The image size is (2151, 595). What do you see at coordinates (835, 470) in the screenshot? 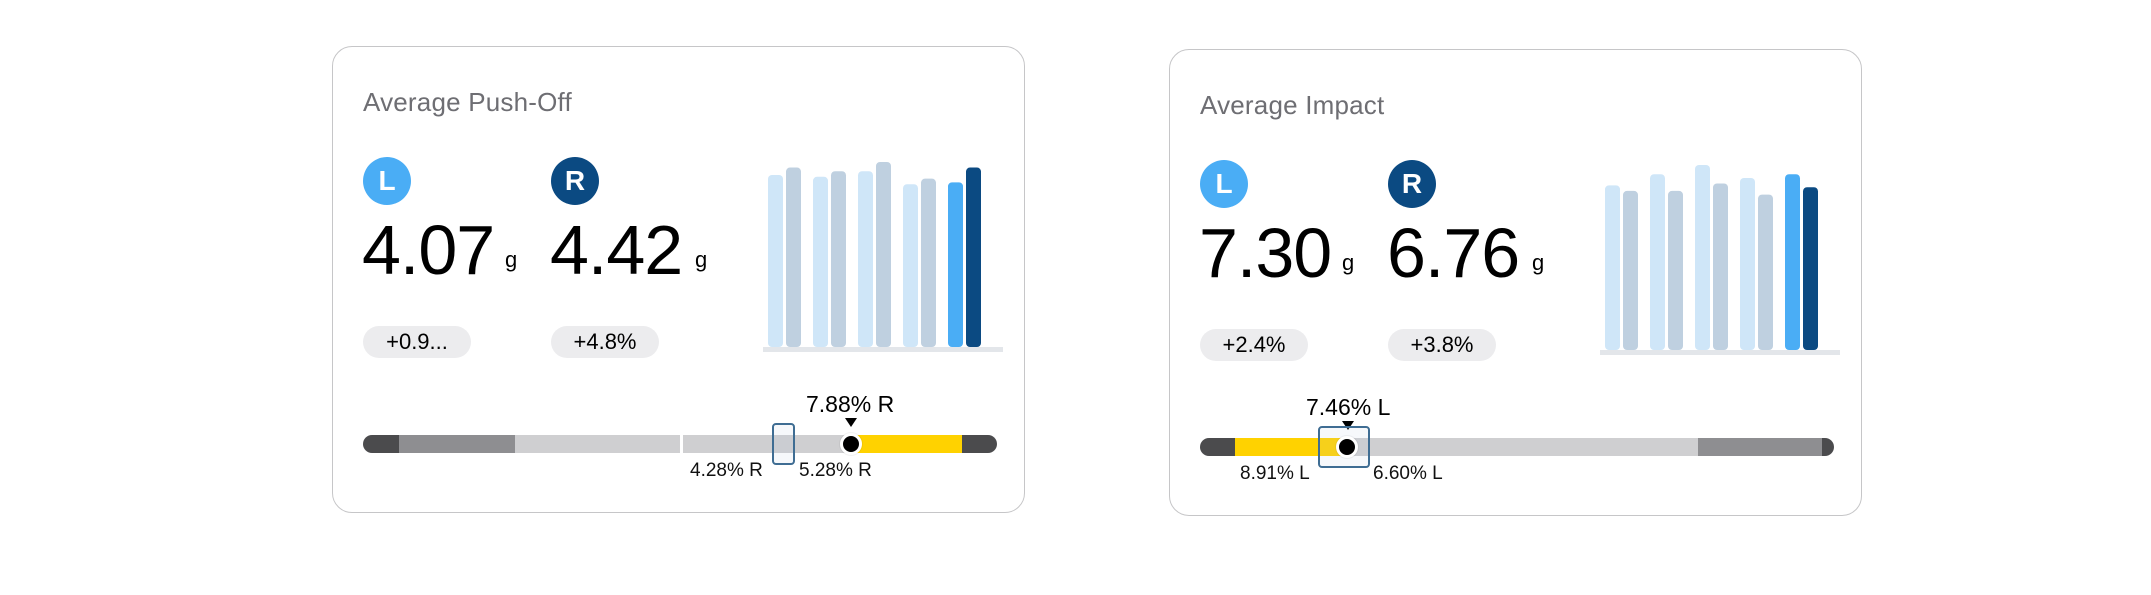
I see `range-high-label: 5.28% R` at bounding box center [835, 470].